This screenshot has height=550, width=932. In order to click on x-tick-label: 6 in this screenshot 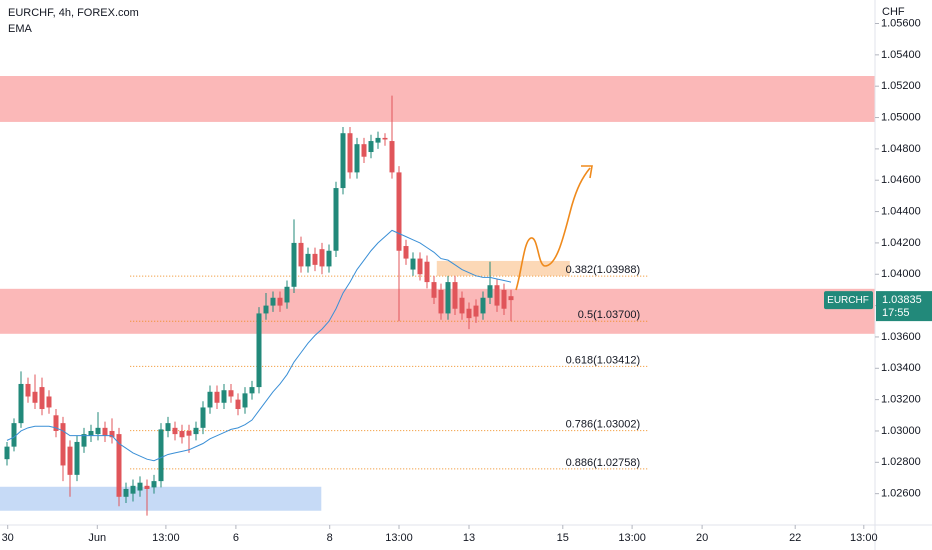, I will do `click(236, 538)`.